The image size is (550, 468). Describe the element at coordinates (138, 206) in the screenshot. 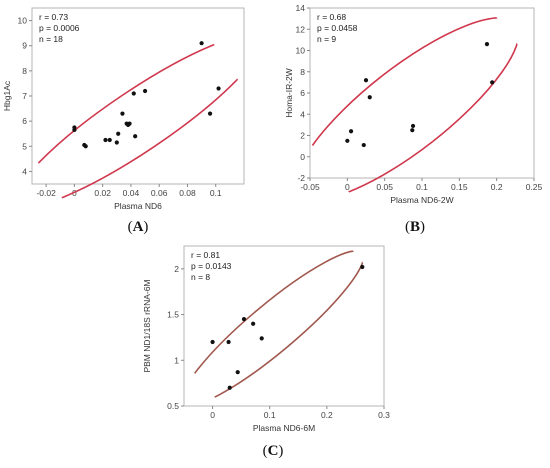

I see `x-axis-label: Plasma ND6` at that location.